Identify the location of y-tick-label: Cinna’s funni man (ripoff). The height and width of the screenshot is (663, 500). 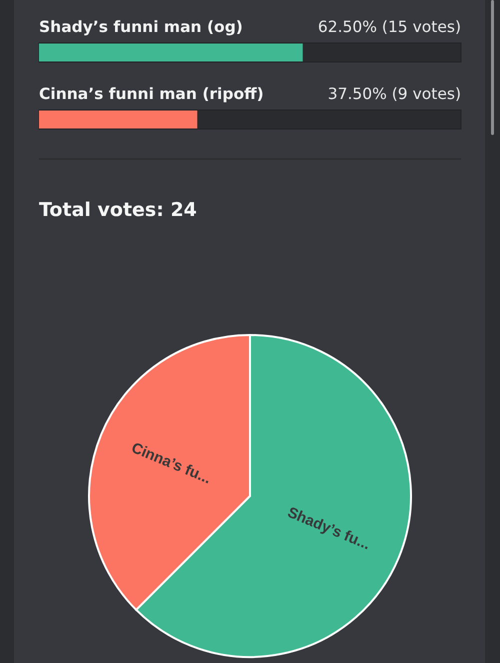
(151, 94).